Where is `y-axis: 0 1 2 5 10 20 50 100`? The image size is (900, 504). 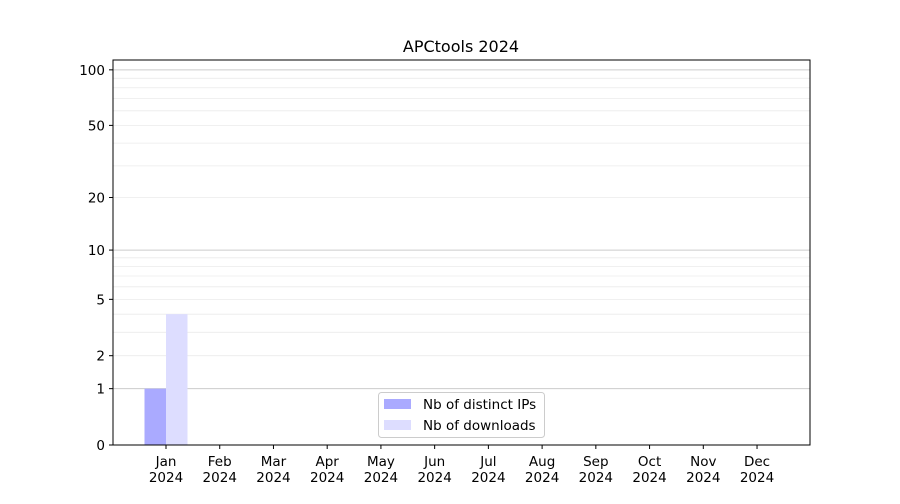 y-axis: 0 1 2 5 10 20 50 100 is located at coordinates (96, 258).